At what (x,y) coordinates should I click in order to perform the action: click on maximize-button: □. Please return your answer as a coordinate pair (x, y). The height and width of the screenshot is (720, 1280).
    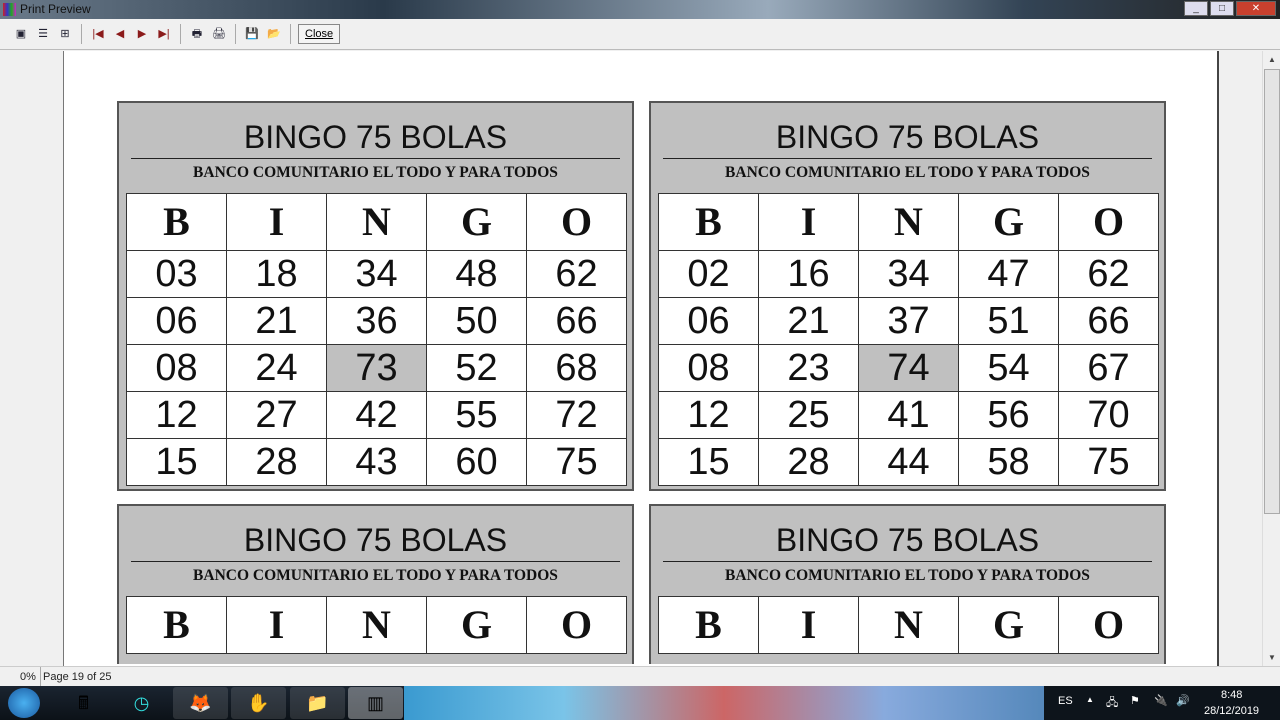
    Looking at the image, I should click on (1222, 8).